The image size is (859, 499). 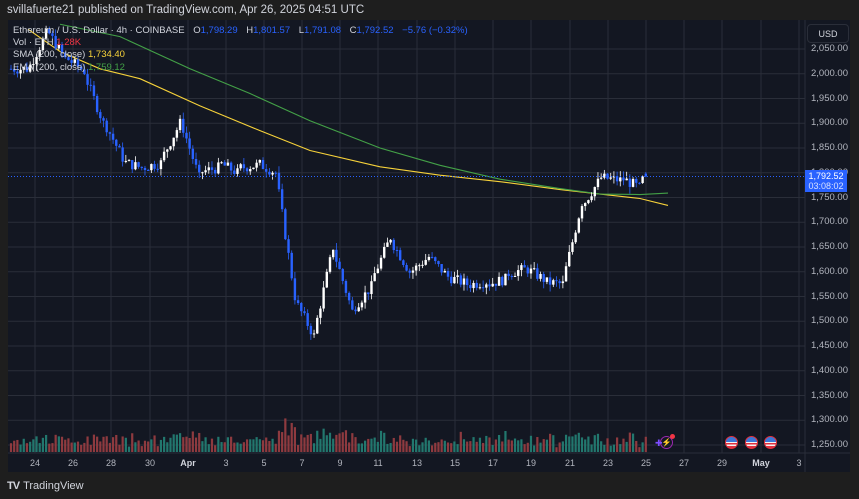 I want to click on lightning-alert-icon: ⚡ ✚, so click(x=665, y=441).